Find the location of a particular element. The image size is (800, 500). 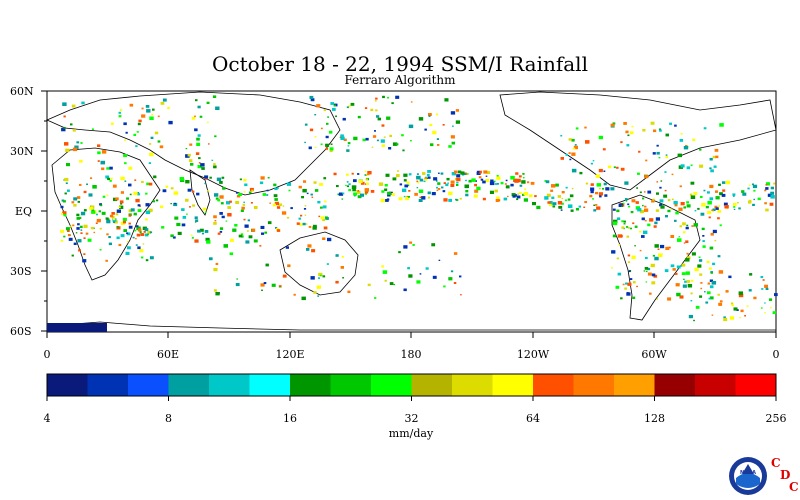

colorbar-unit-label: mm/day is located at coordinates (411, 433).